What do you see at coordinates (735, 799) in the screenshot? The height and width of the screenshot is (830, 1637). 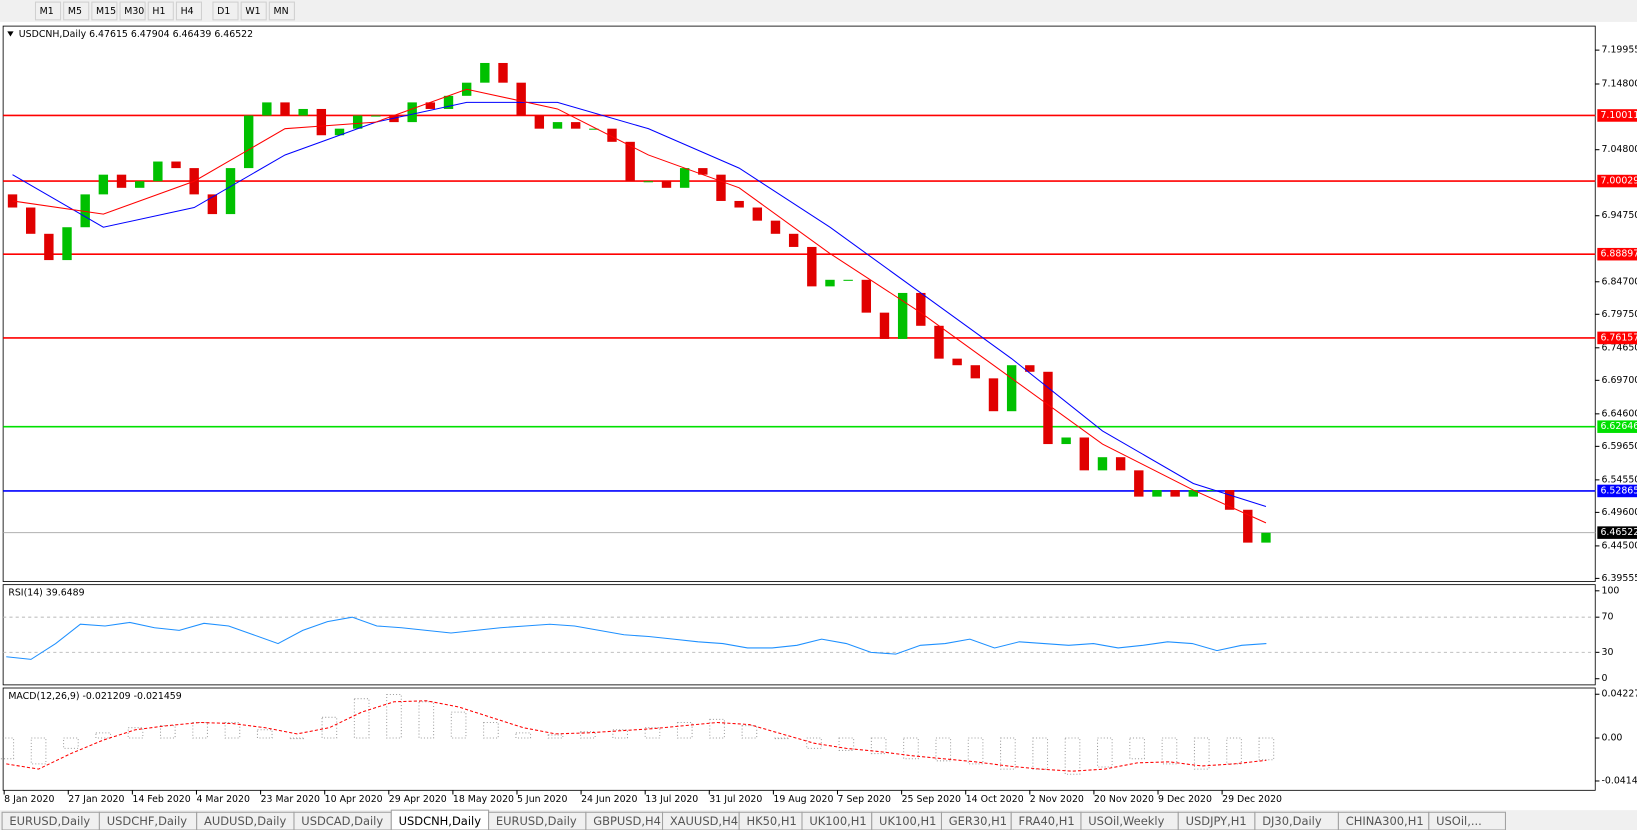 I see `x-tick-label: 31 Jul 2020` at bounding box center [735, 799].